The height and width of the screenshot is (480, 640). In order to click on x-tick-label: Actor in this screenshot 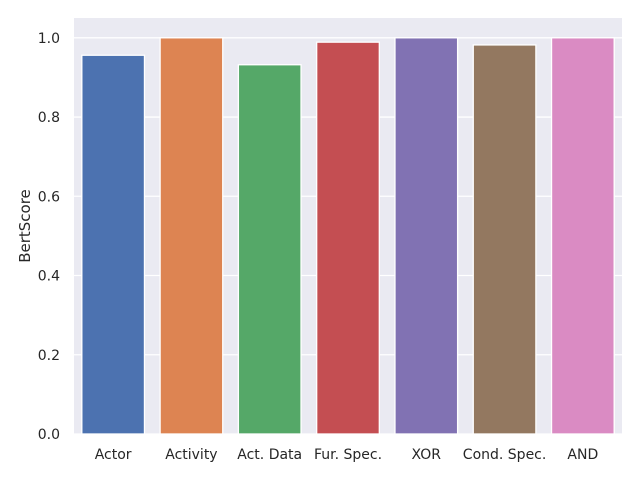, I will do `click(113, 455)`.